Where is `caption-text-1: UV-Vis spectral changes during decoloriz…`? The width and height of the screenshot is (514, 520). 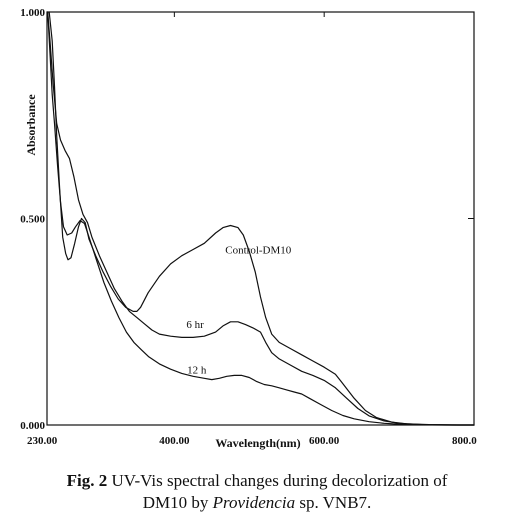 caption-text-1: UV-Vis spectral changes during decoloriz… is located at coordinates (277, 480).